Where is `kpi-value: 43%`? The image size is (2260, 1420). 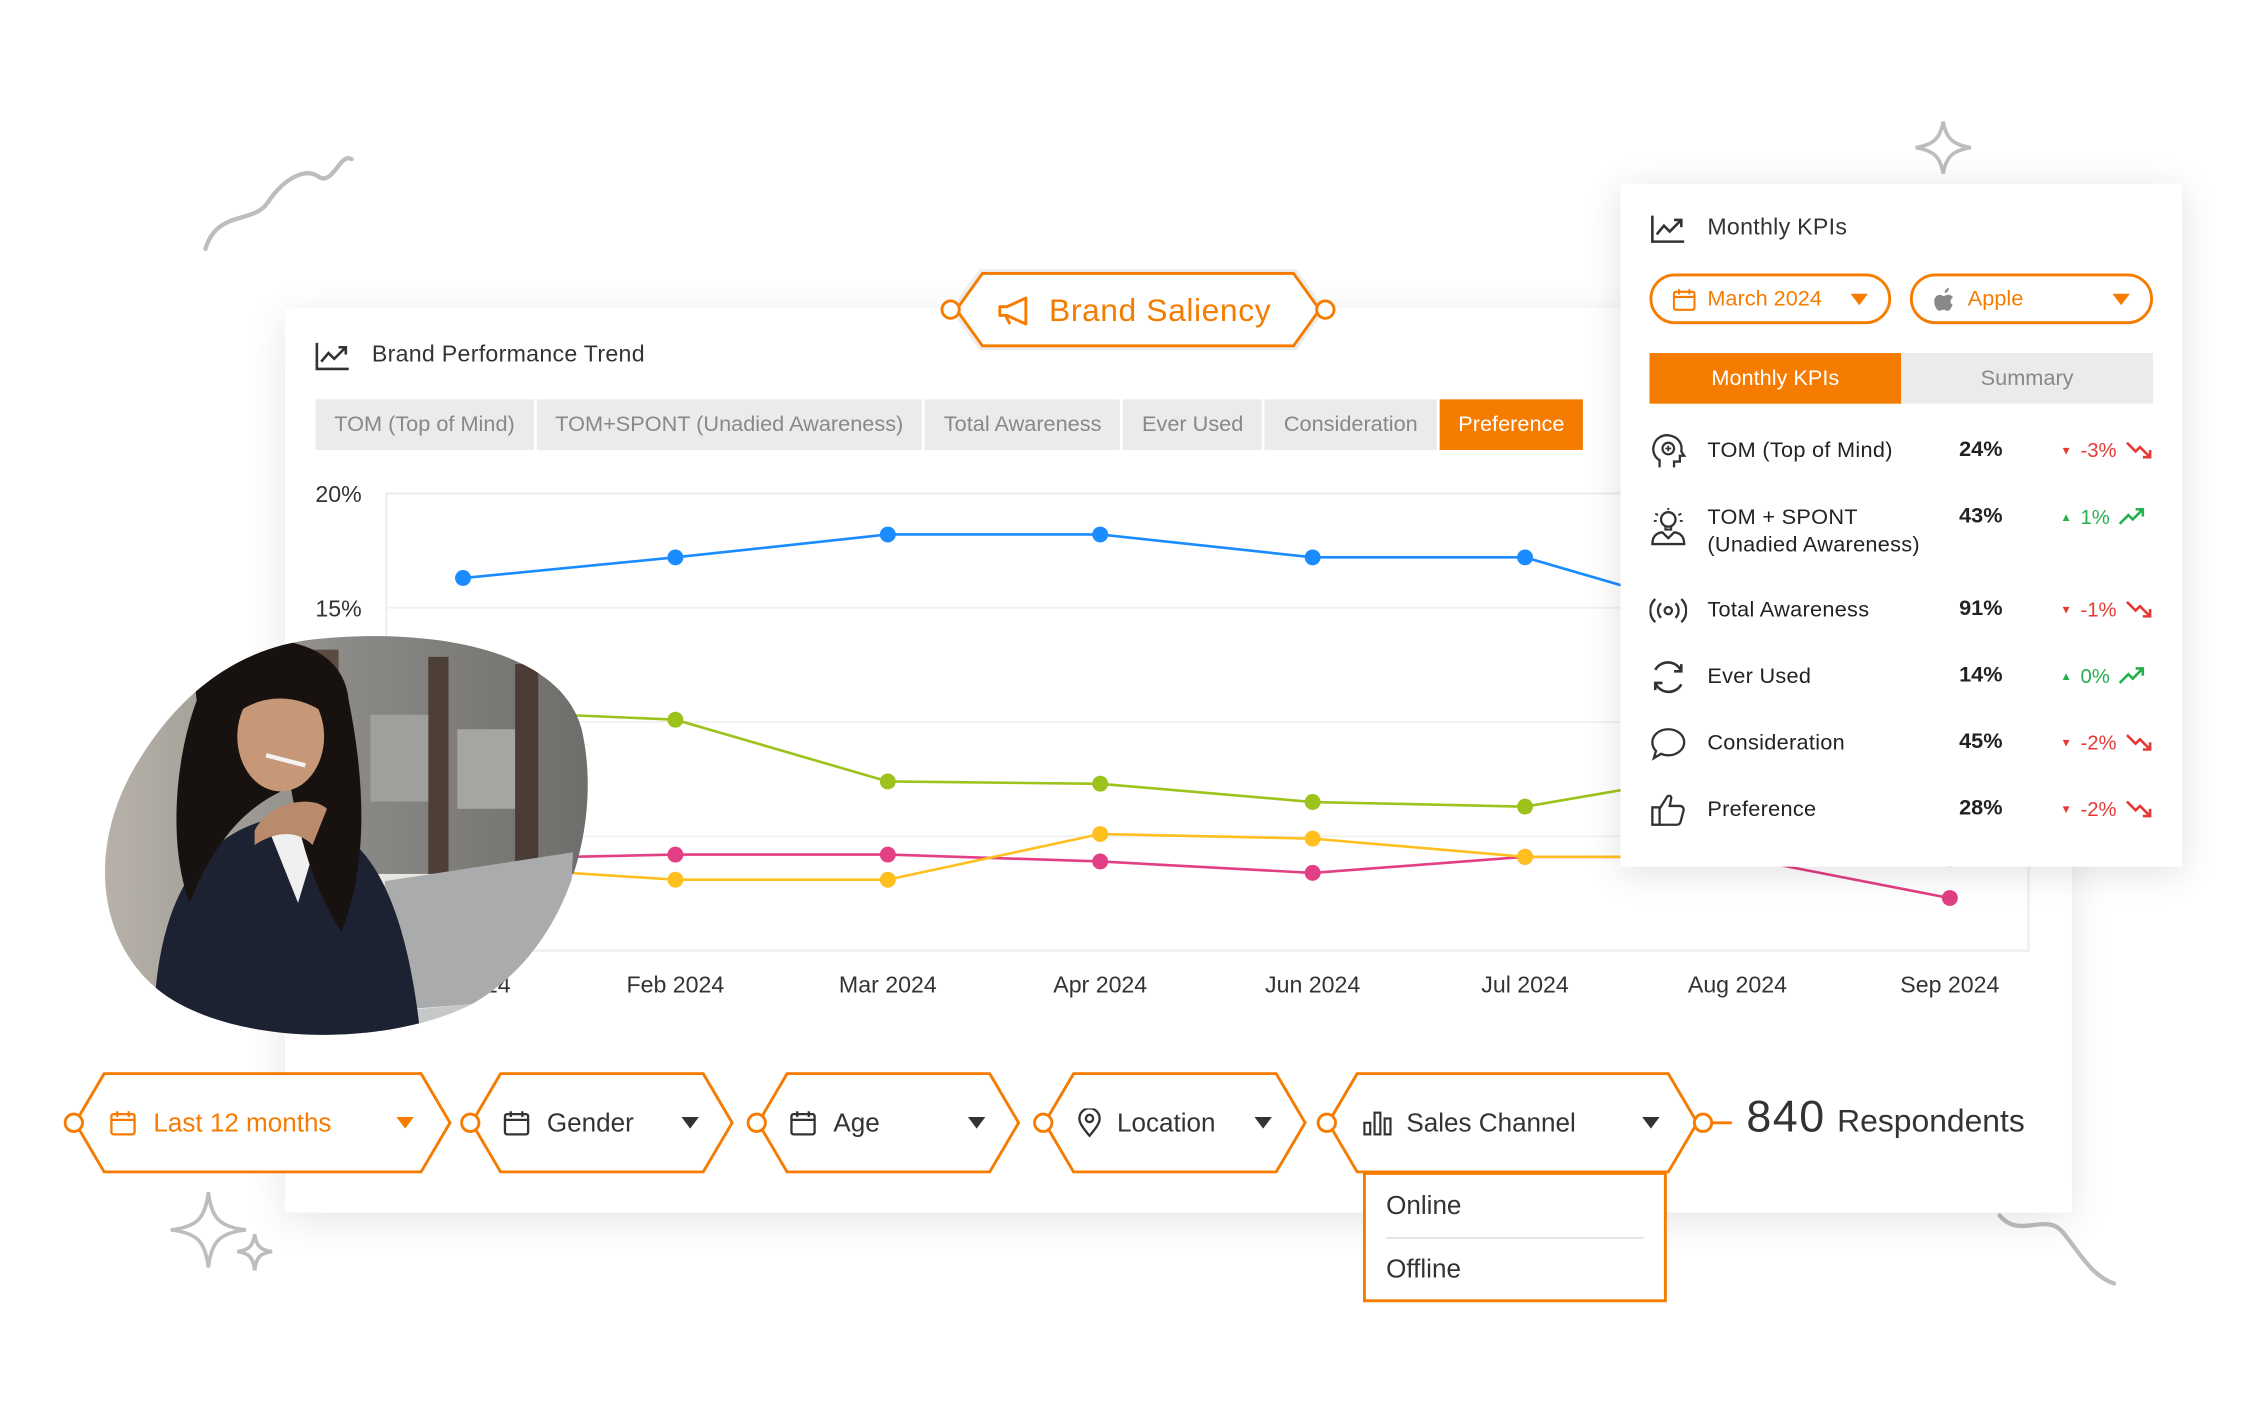
kpi-value: 43% is located at coordinates (1981, 516).